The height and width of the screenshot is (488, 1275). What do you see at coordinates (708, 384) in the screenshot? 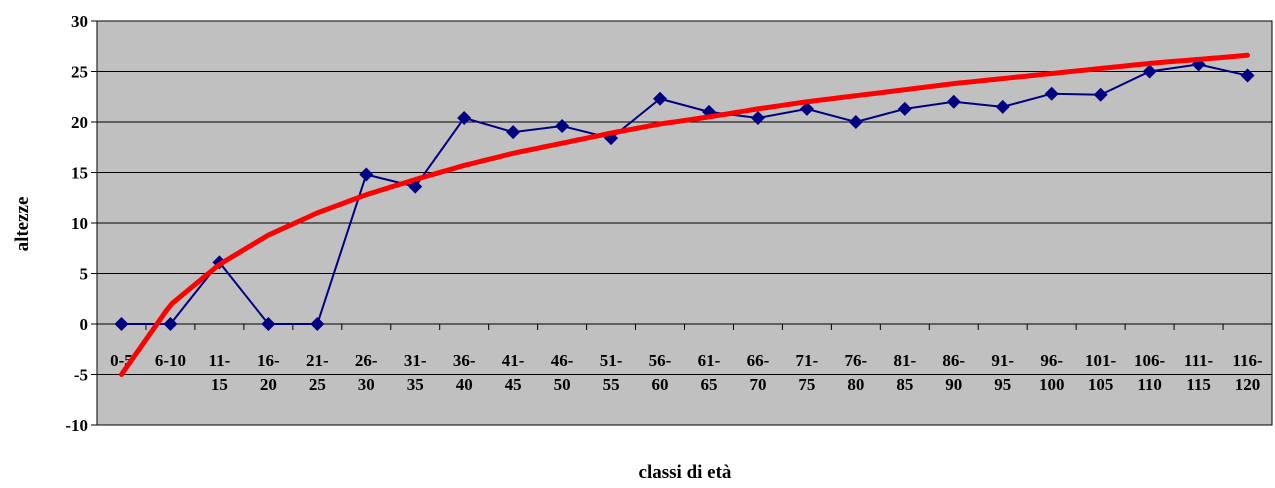
I see `x-tick-label: 65` at bounding box center [708, 384].